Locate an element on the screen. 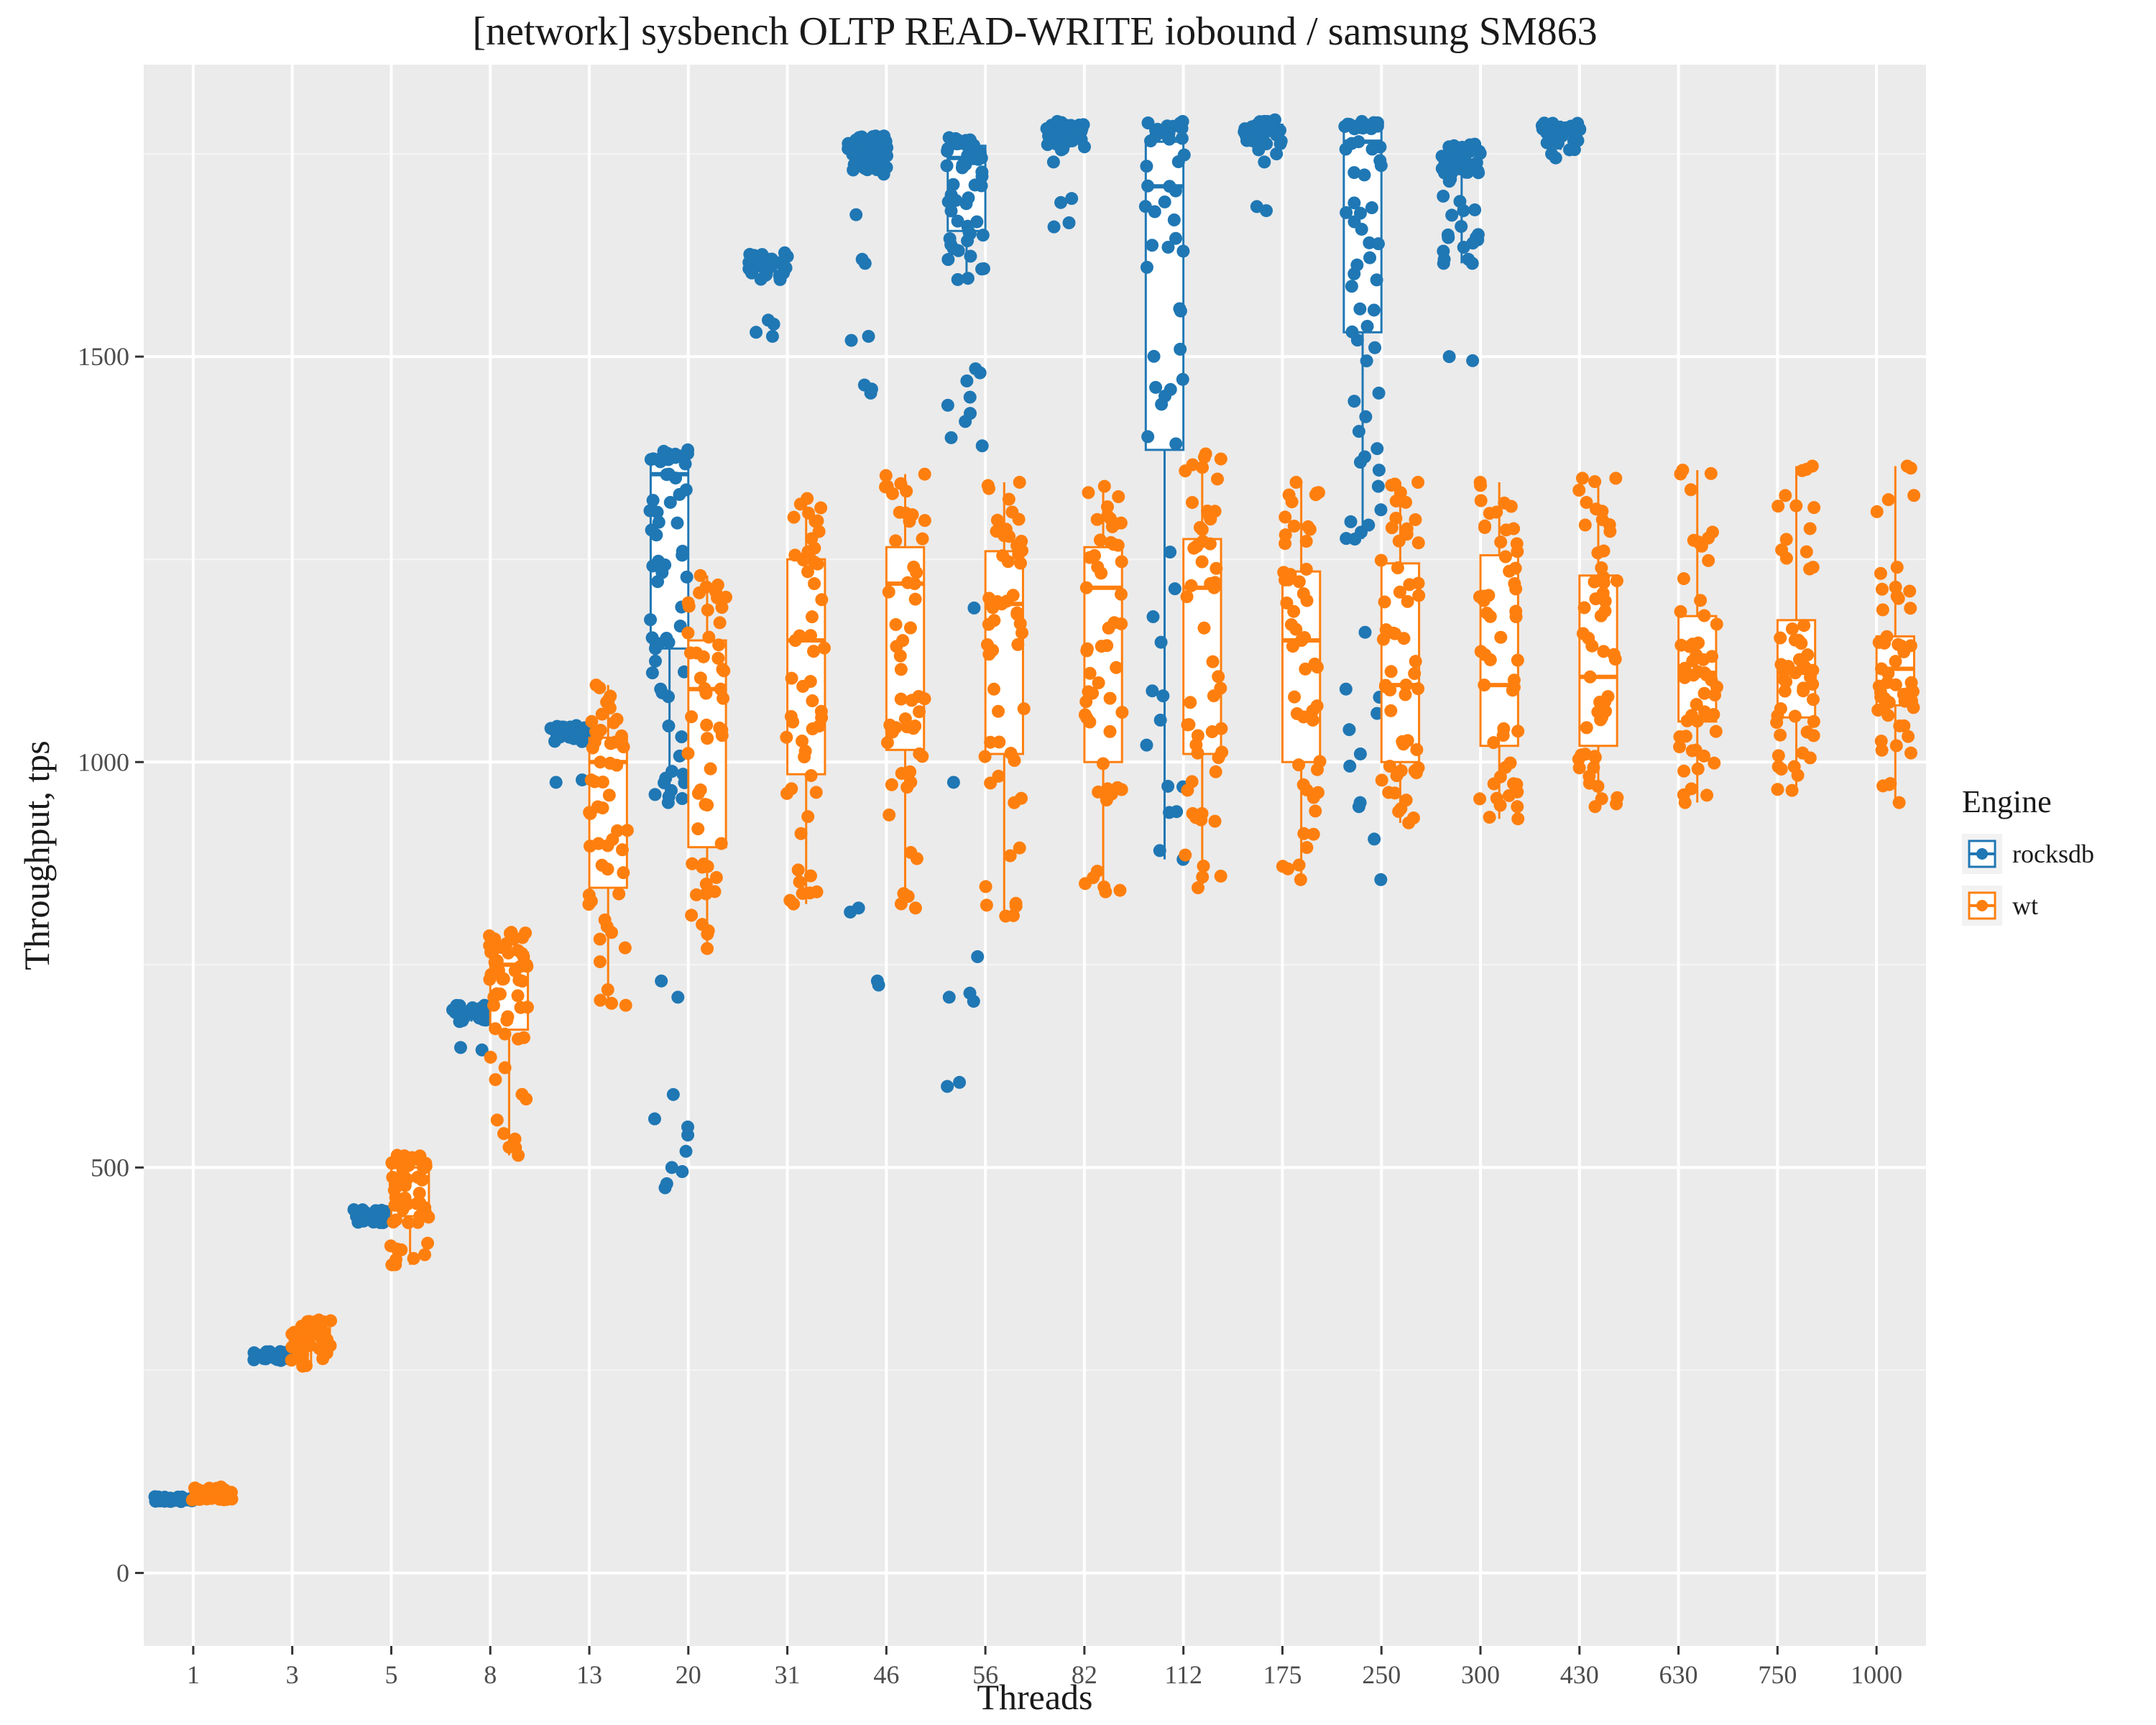 The width and height of the screenshot is (2156, 1725). box-body is located at coordinates (1202, 646).